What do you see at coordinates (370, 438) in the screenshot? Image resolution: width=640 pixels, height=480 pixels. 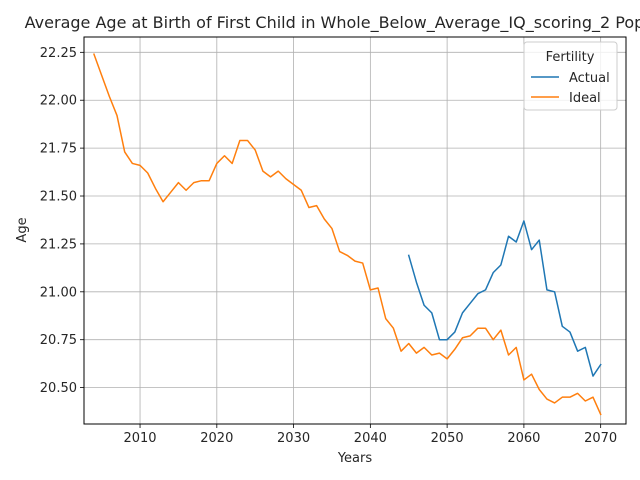 I see `x-tick-label: 2040` at bounding box center [370, 438].